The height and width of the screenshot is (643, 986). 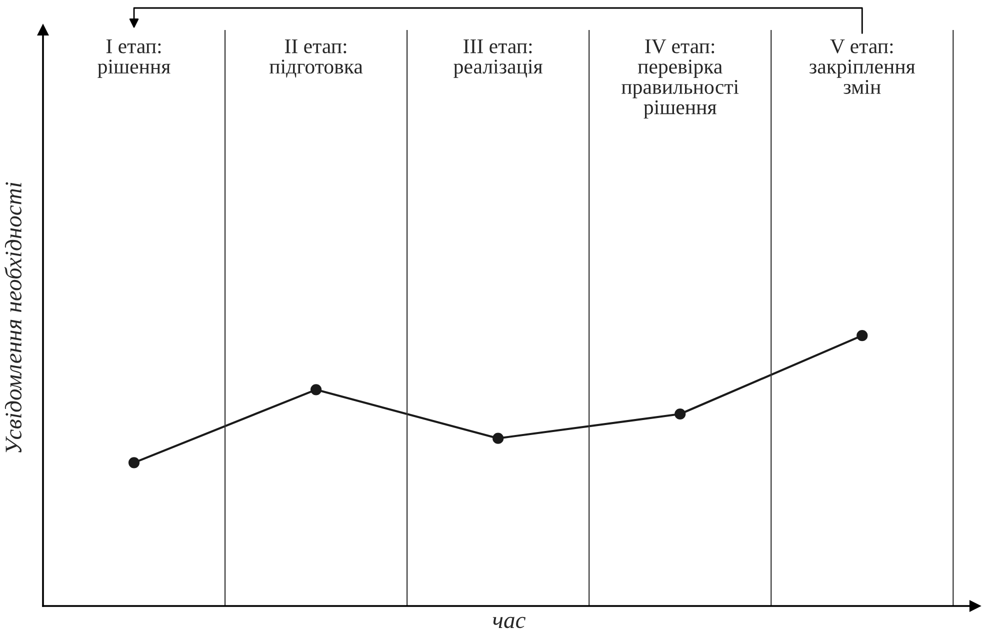 What do you see at coordinates (316, 58) in the screenshot?
I see `x-tick-label: II етап: підготовка` at bounding box center [316, 58].